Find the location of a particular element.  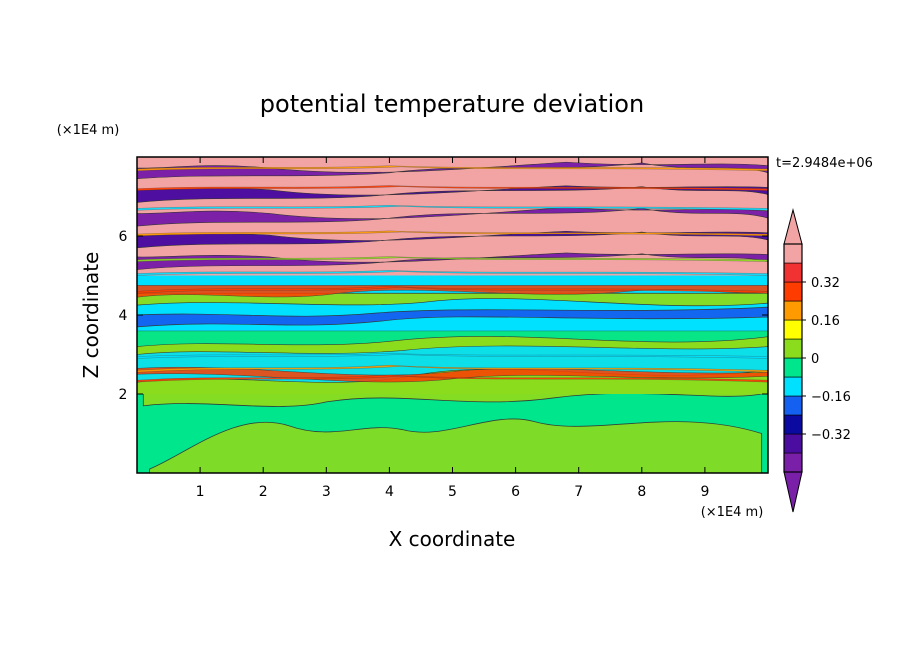

x-axis-label: X coordinate is located at coordinates (452, 539).